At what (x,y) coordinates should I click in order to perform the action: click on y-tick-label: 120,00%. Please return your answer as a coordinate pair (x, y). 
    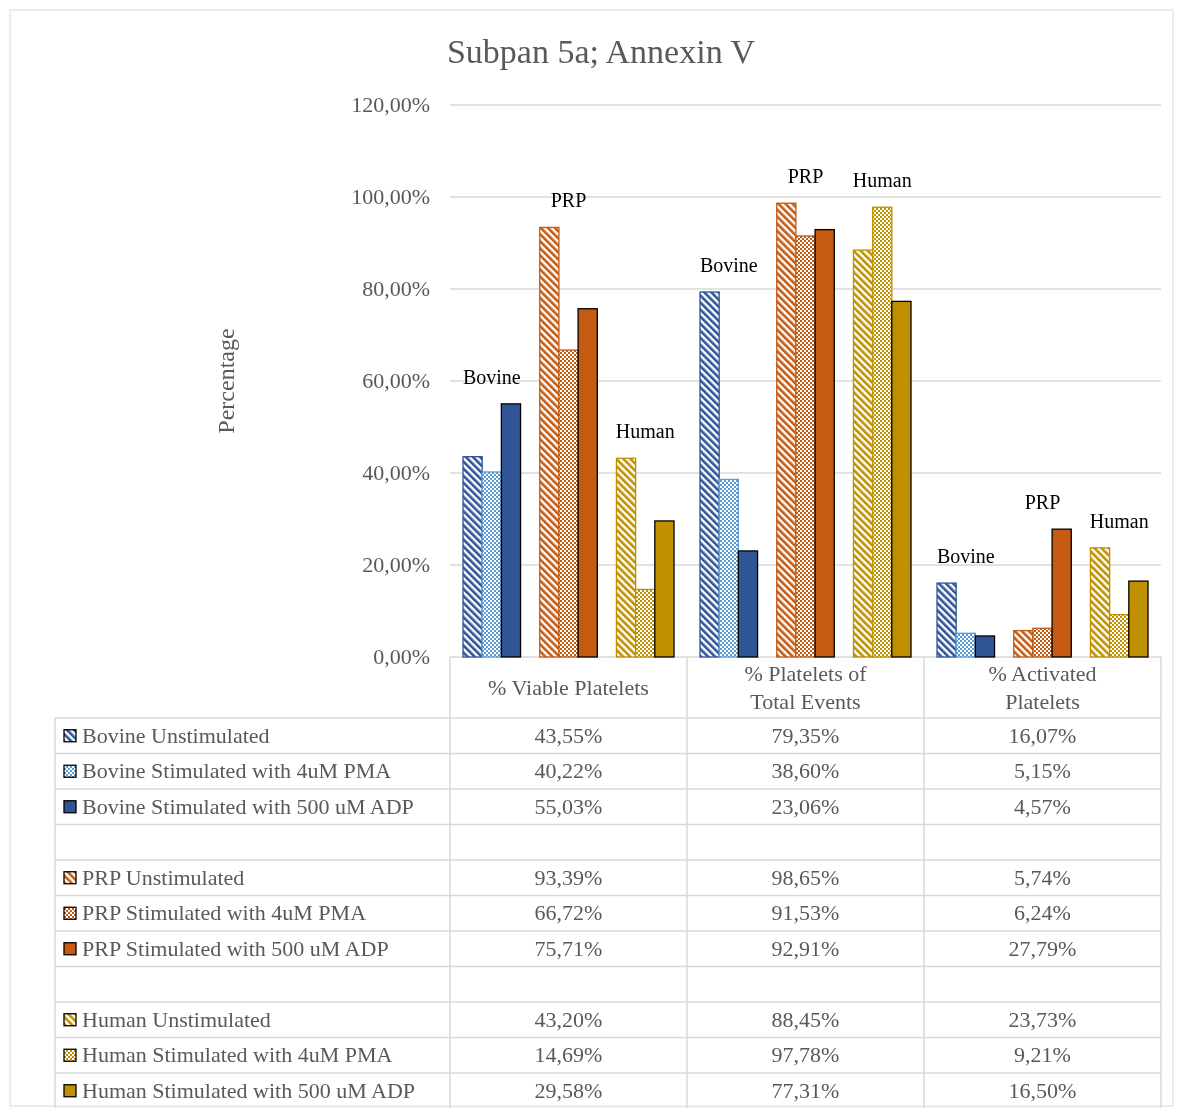
    Looking at the image, I should click on (390, 104).